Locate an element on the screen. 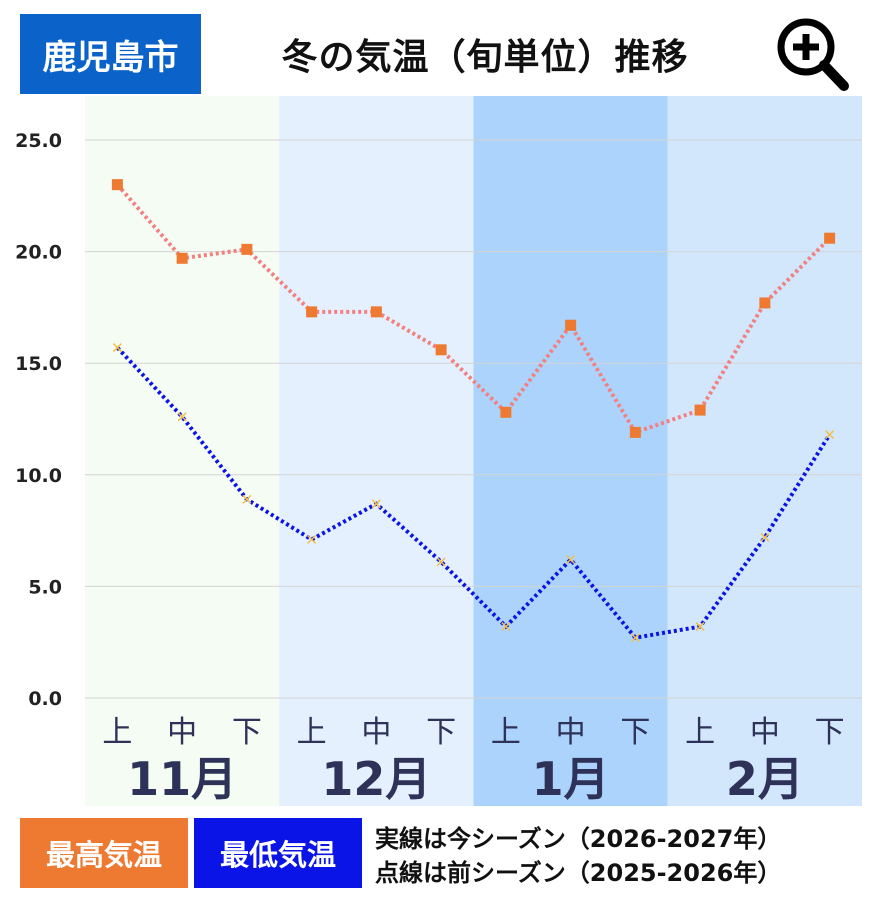 This screenshot has height=900, width=870. chart-title: 冬の気温（旬単位）推移 is located at coordinates (485, 57).